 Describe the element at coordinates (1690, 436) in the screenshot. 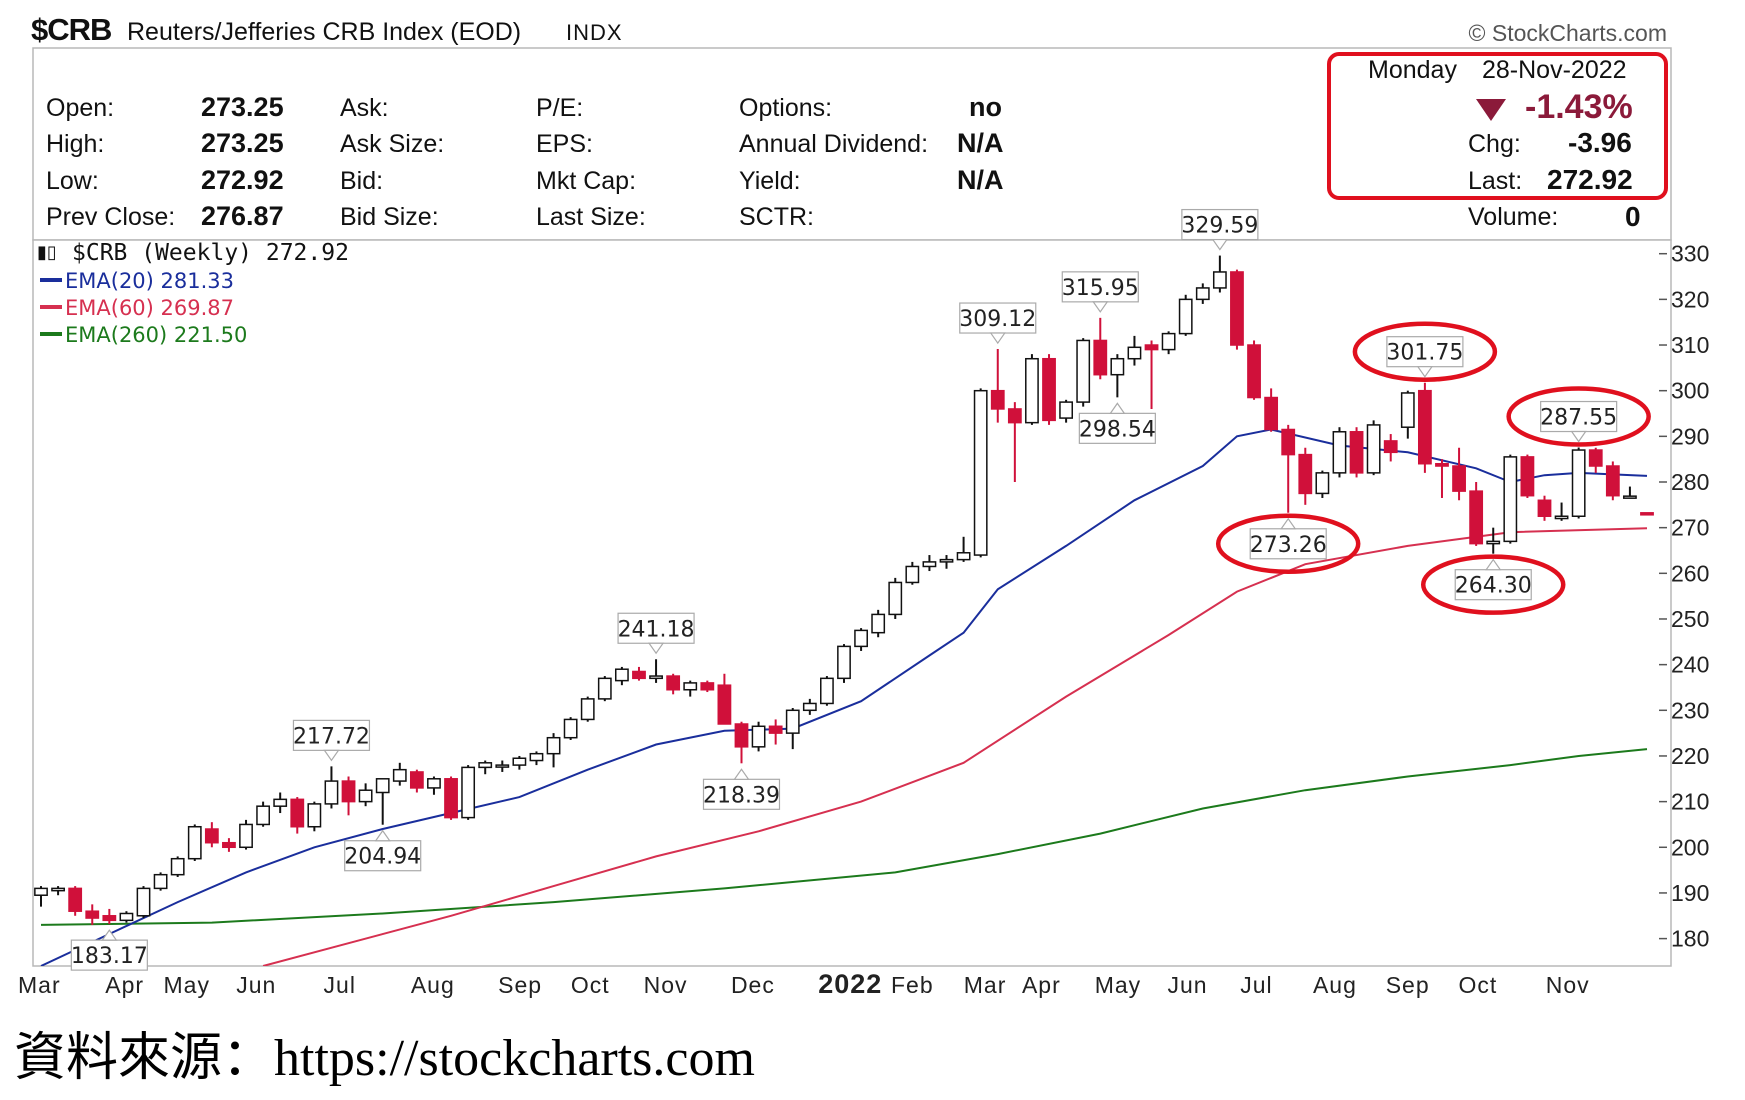

I see `y-tick-label: 290` at that location.